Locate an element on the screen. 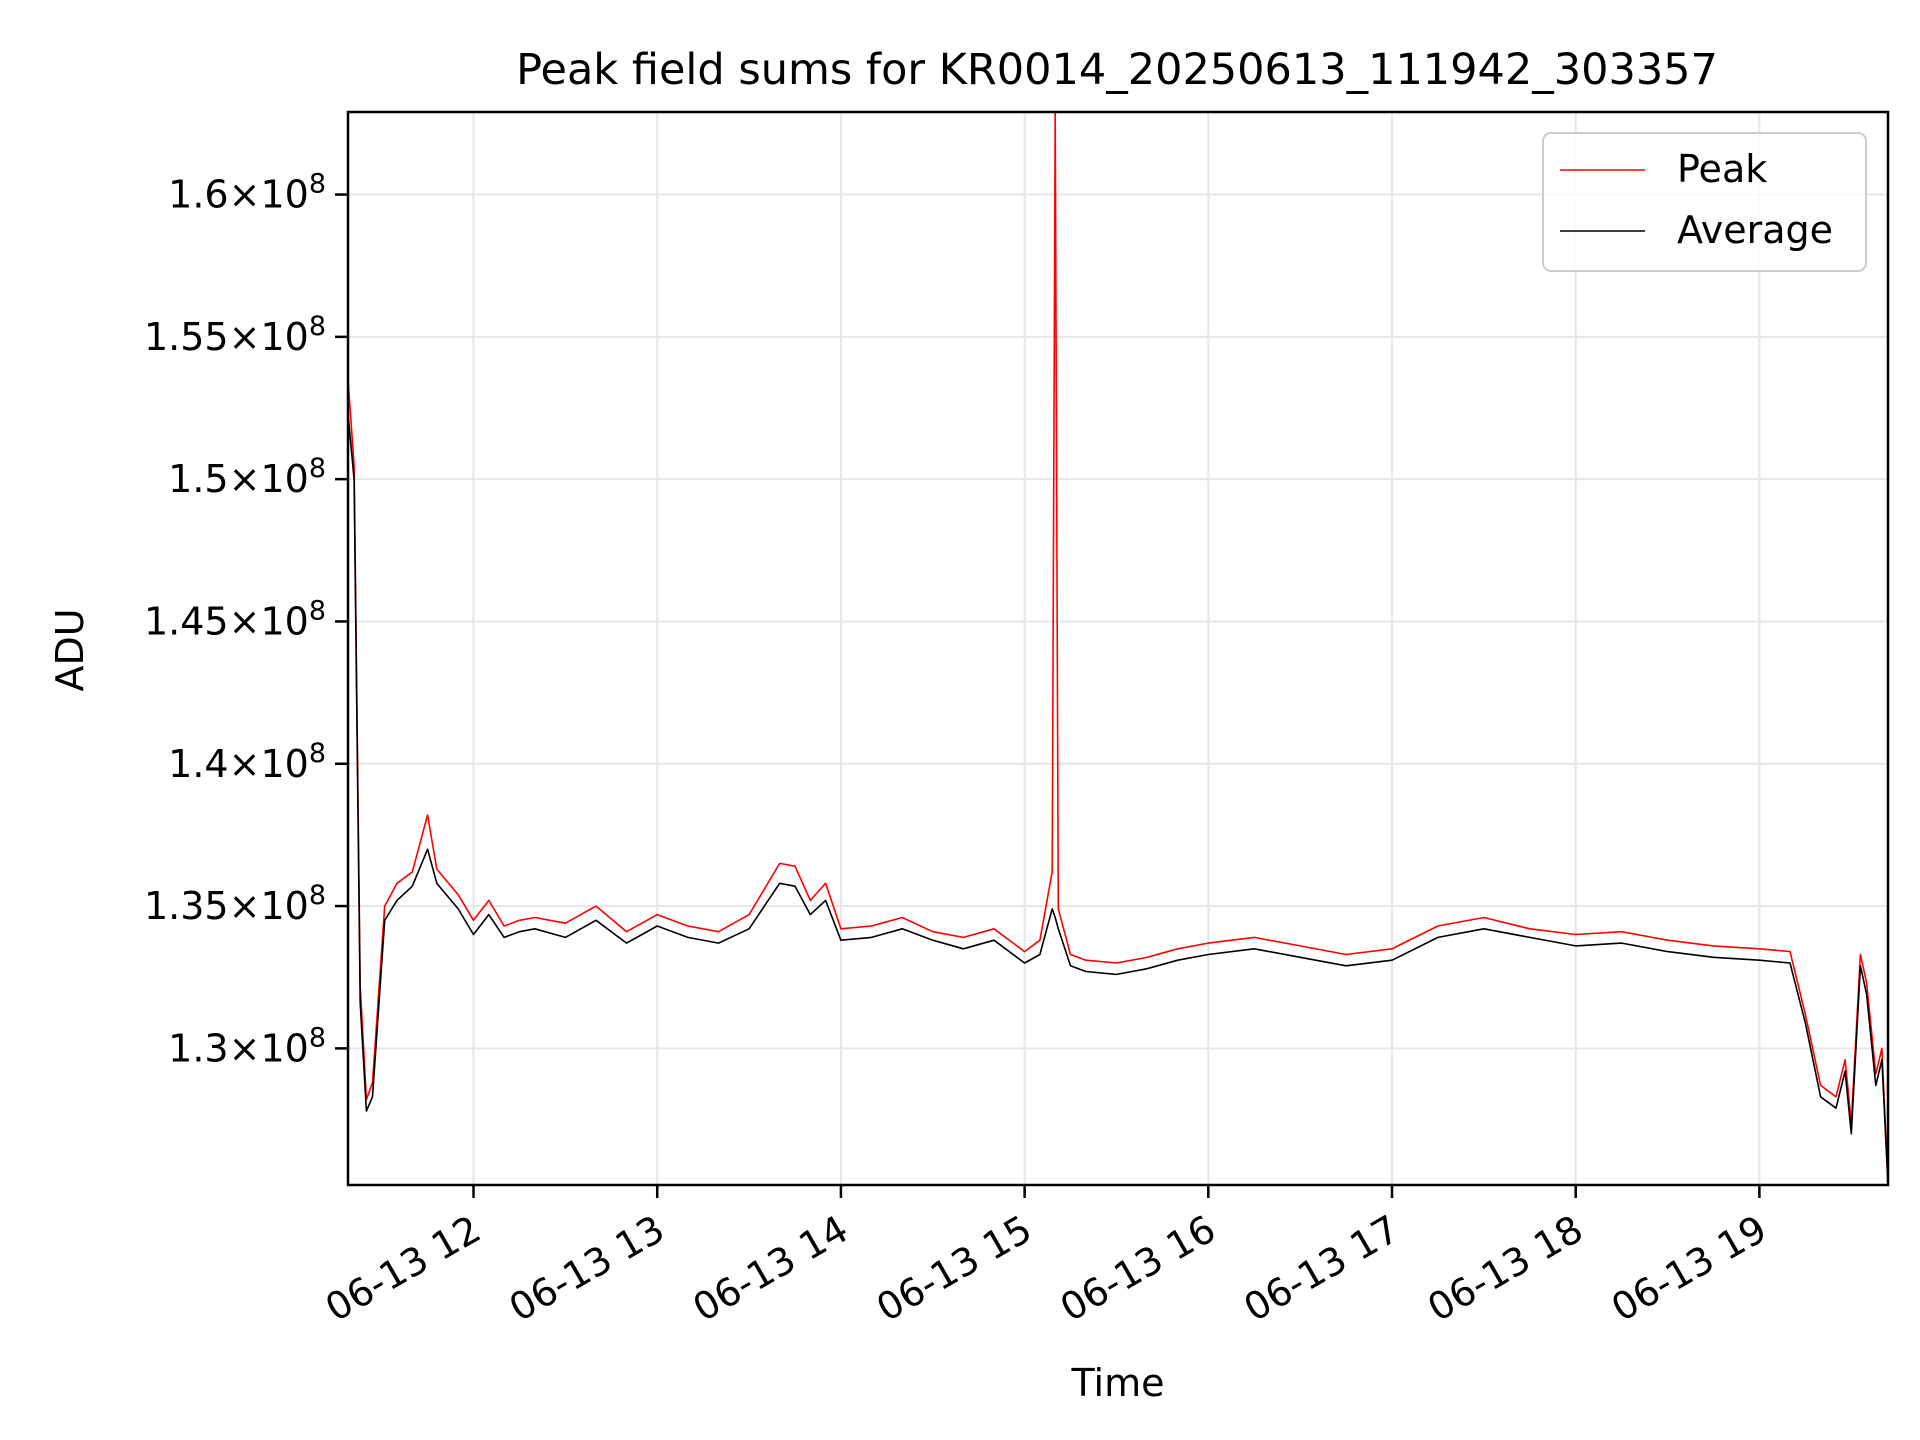  y-tick-label: 1.45×108 is located at coordinates (235, 619).